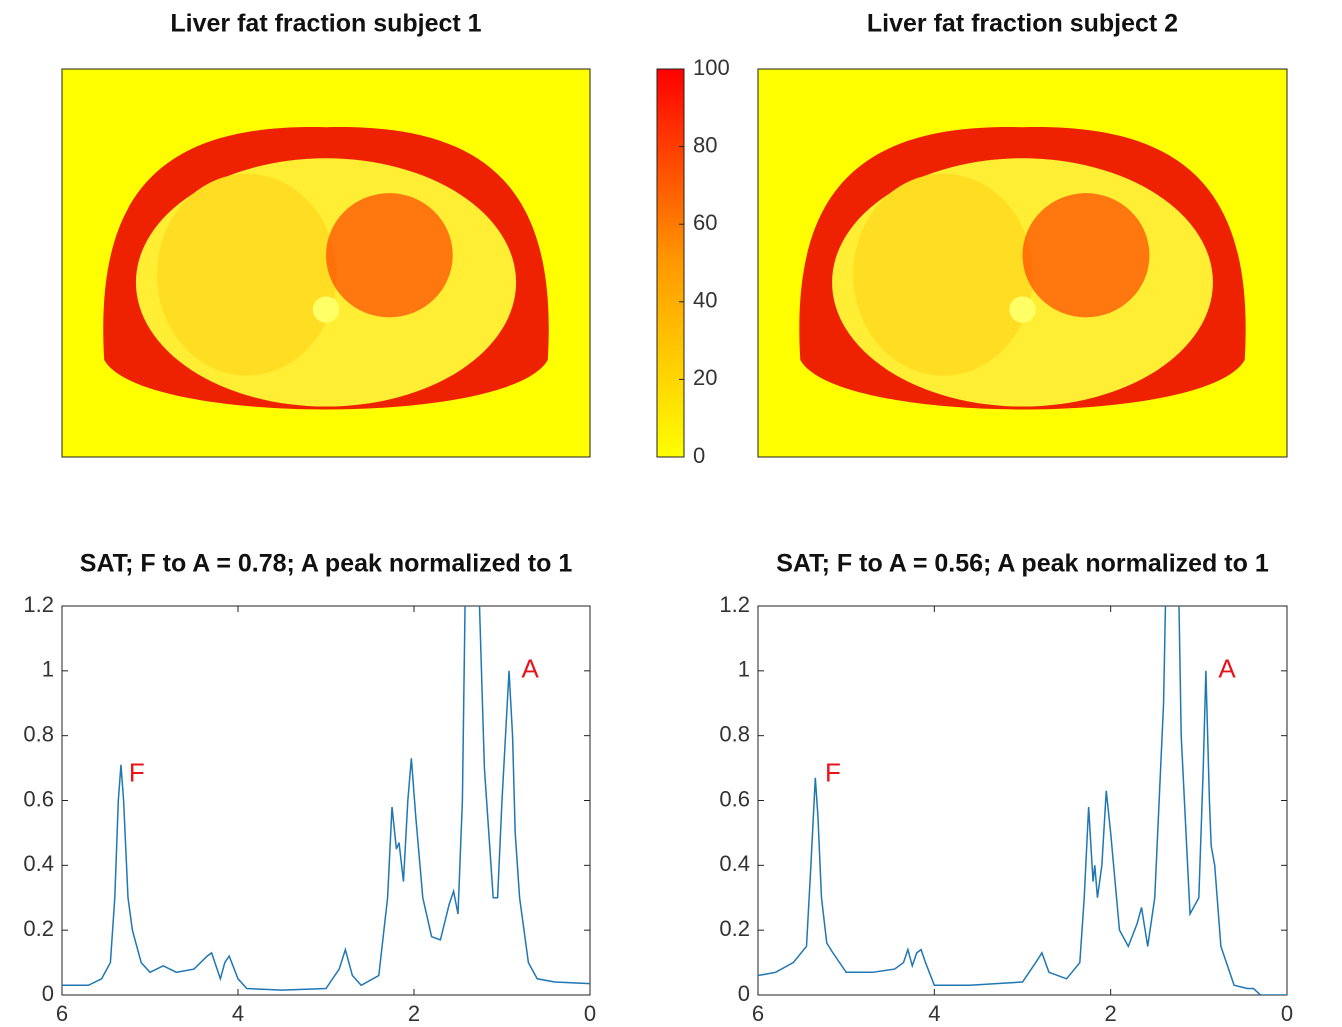 The image size is (1342, 1027). I want to click on colorbar-tick-label: 40, so click(705, 300).